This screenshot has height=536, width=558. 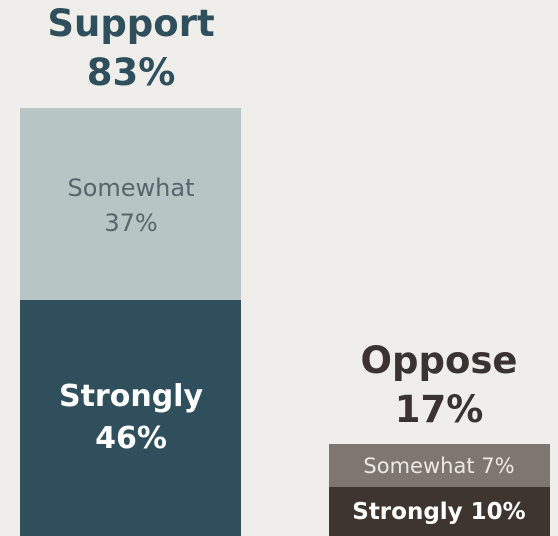 I want to click on oppose-strongly-label: Strongly 10%, so click(x=438, y=512).